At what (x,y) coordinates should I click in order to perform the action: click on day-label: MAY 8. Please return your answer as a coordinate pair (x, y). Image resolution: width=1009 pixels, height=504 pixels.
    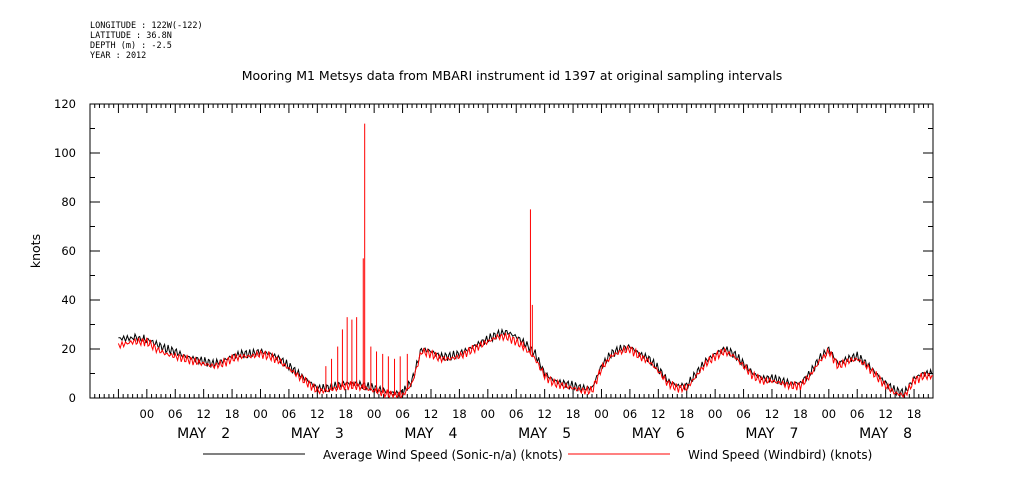
    Looking at the image, I should click on (885, 434).